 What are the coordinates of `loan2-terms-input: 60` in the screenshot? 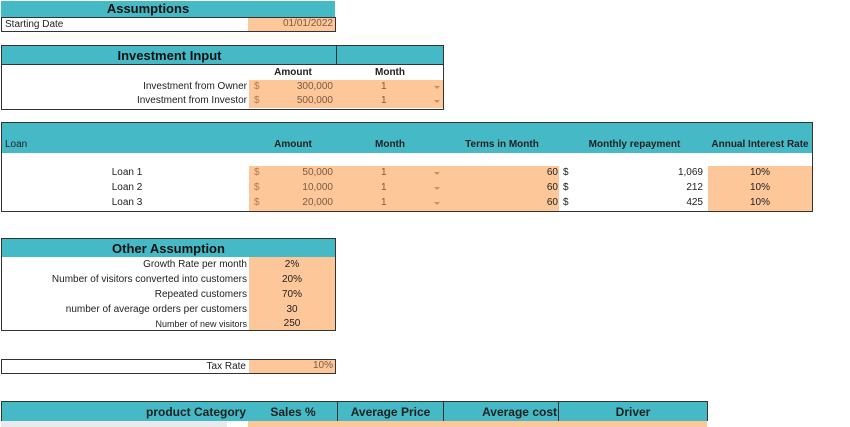 It's located at (503, 187).